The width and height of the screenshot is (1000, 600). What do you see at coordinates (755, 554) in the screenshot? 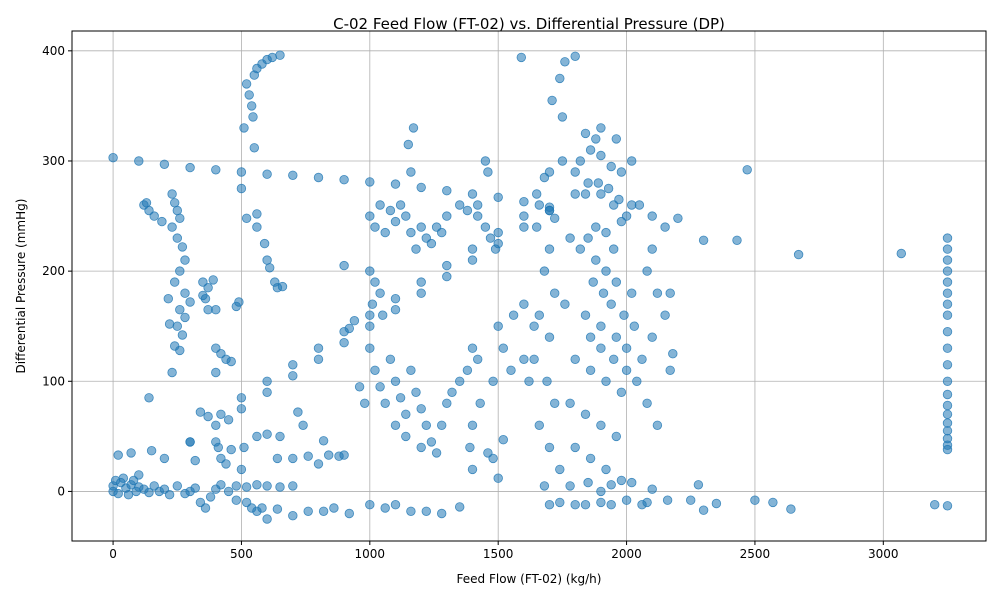
I see `x-tick-label: 2500` at bounding box center [755, 554].